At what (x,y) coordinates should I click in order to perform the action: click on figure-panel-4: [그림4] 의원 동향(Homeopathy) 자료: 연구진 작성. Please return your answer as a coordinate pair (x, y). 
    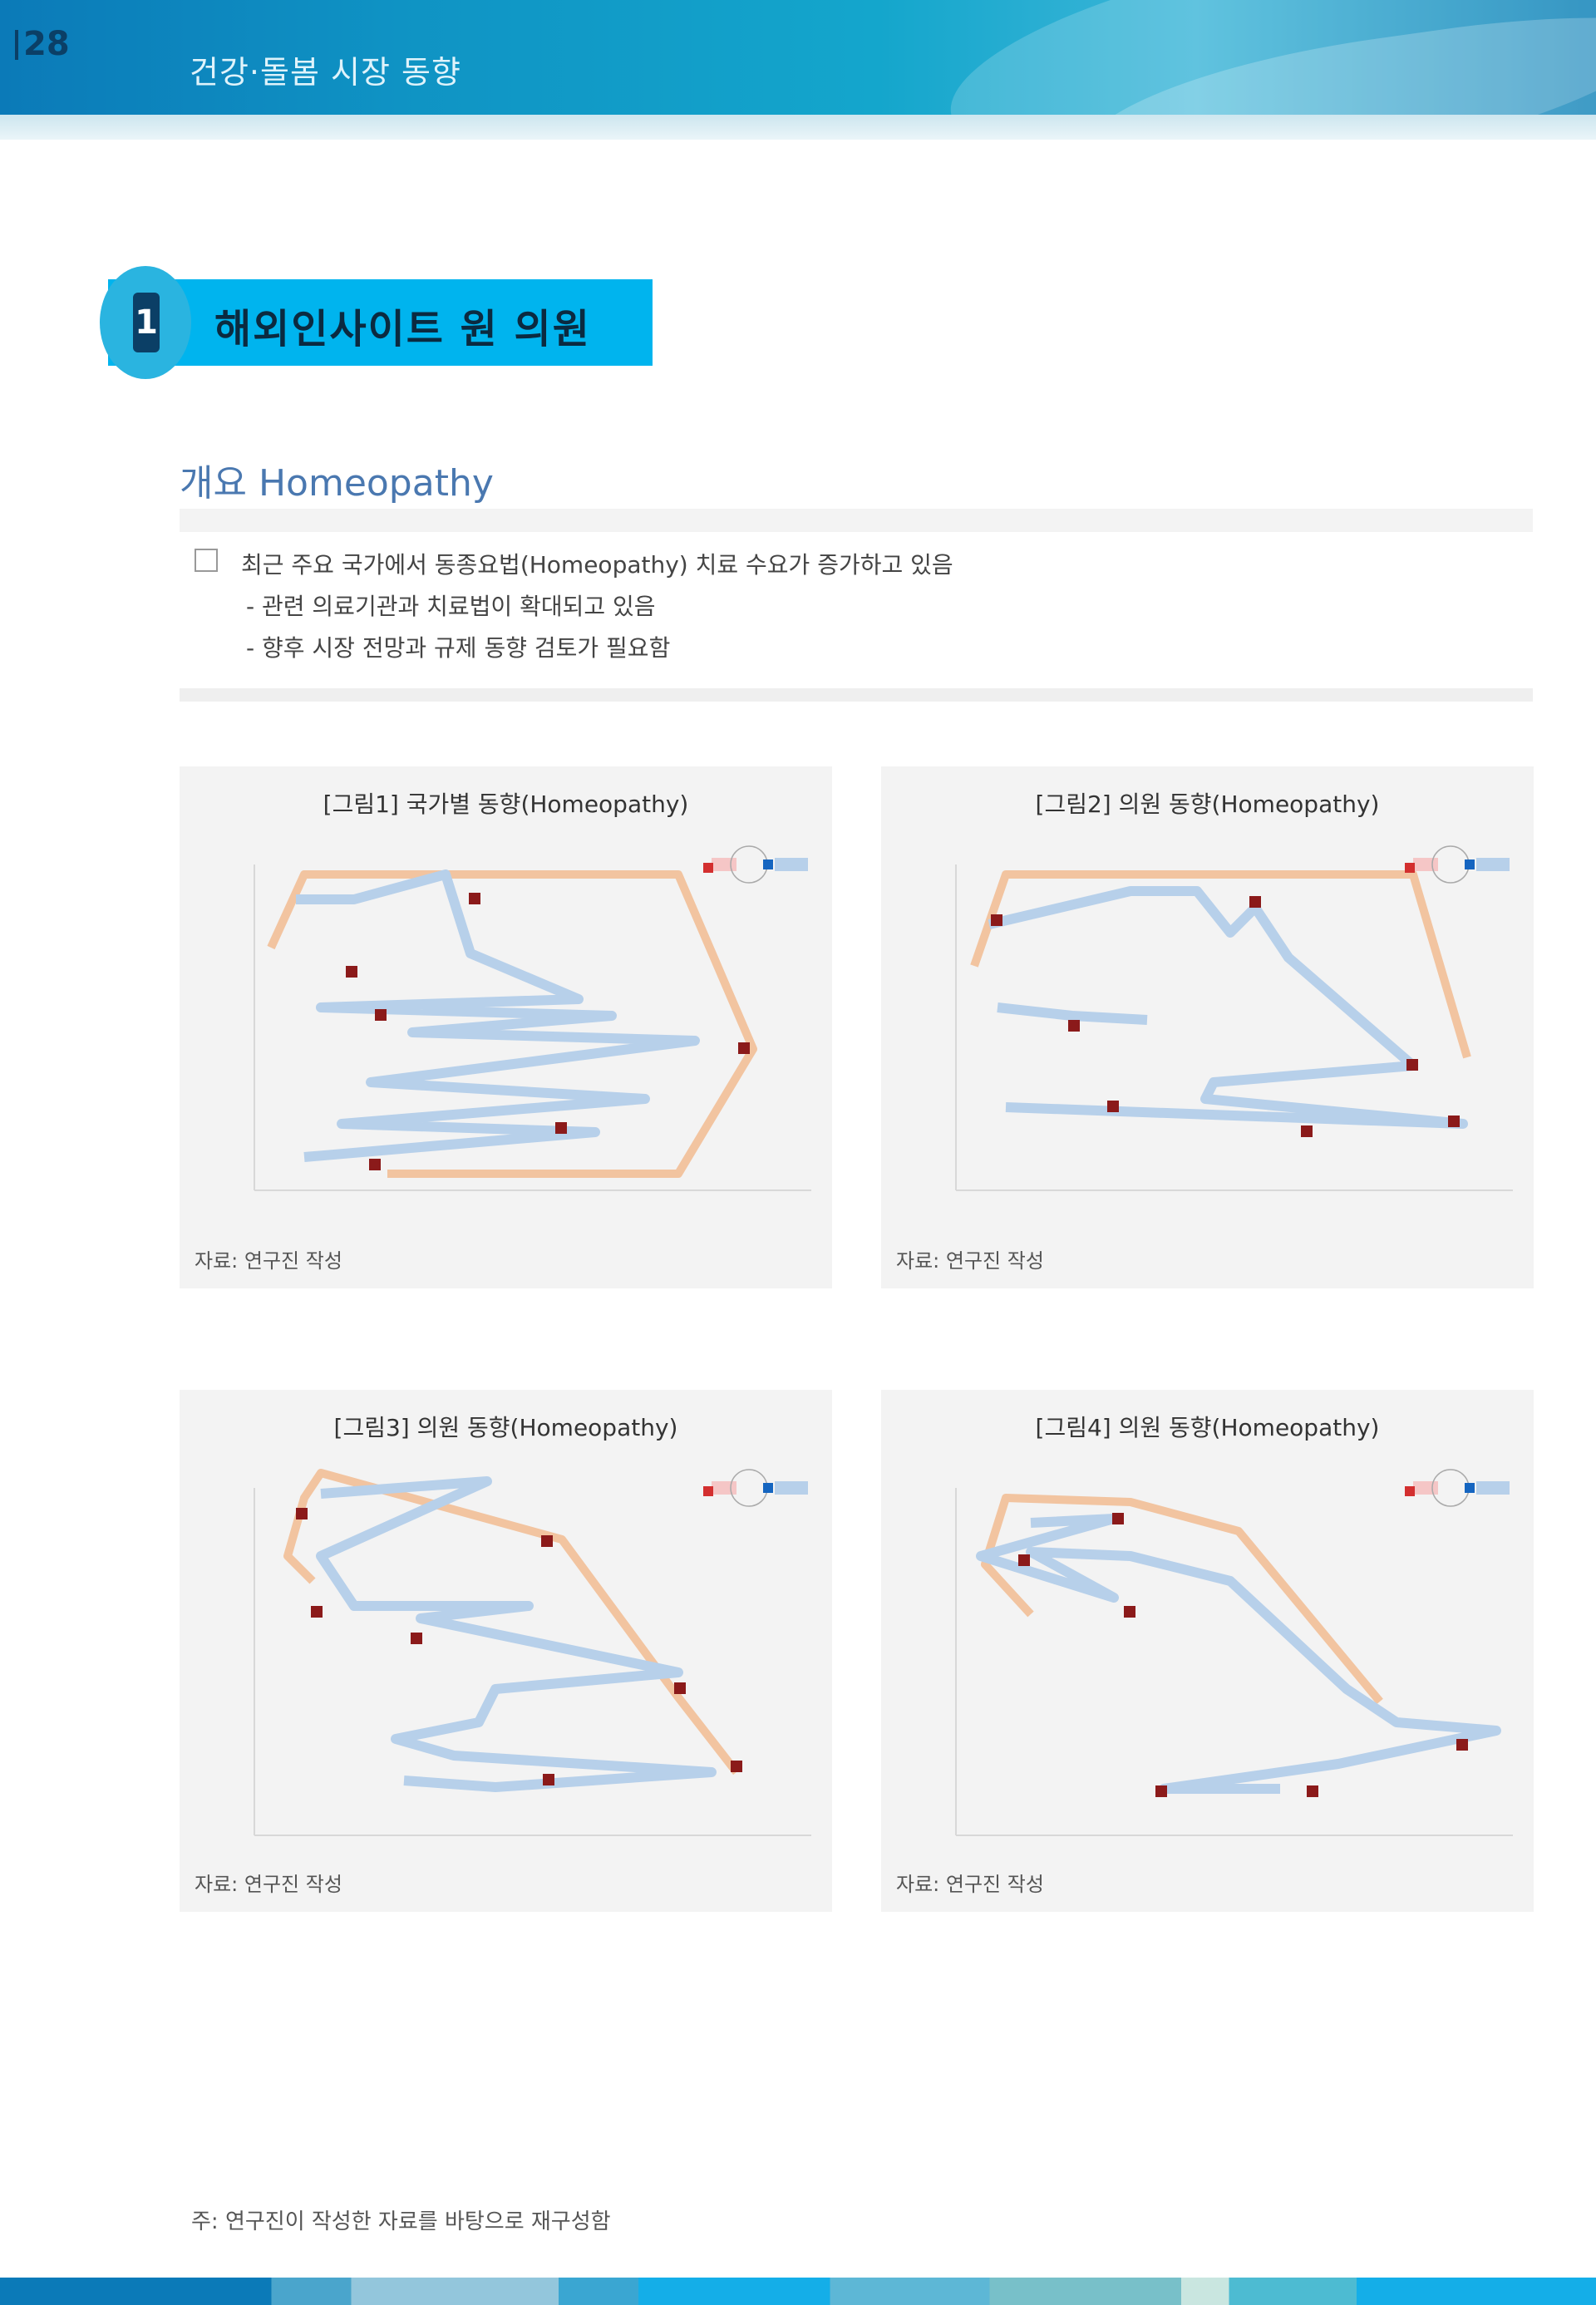
    Looking at the image, I should click on (1207, 1651).